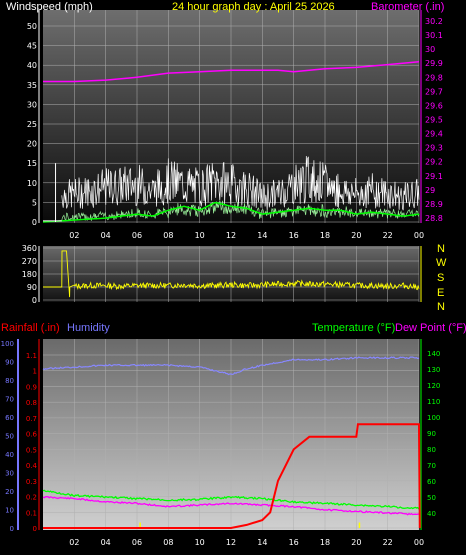  What do you see at coordinates (34, 300) in the screenshot?
I see `direction-tick-label: 0` at bounding box center [34, 300].